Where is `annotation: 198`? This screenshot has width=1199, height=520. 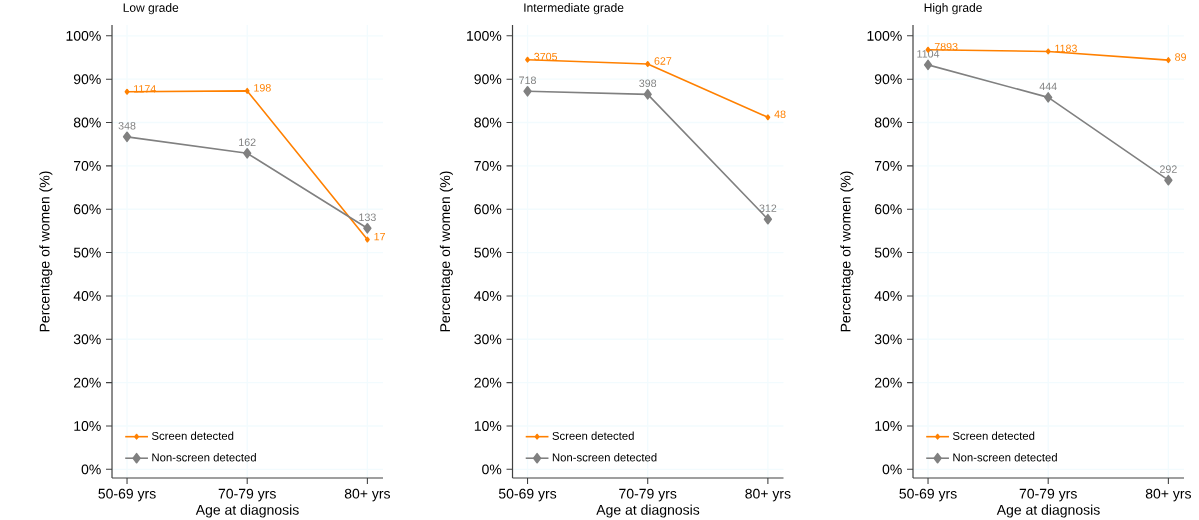
annotation: 198 is located at coordinates (262, 88).